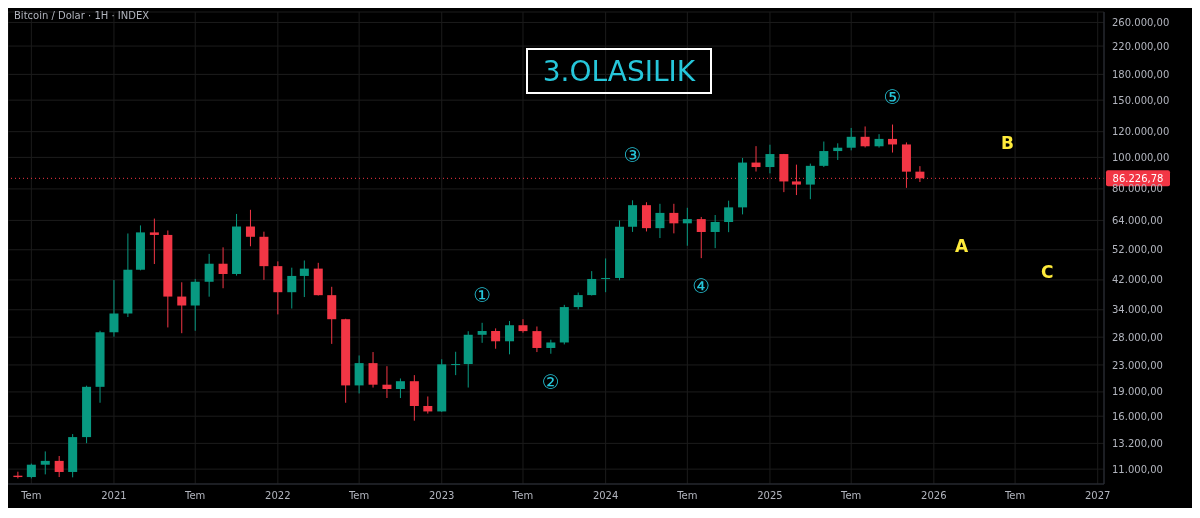 The width and height of the screenshot is (1200, 518). Describe the element at coordinates (1137, 310) in the screenshot. I see `y-tick-label: 34.000,00` at that location.